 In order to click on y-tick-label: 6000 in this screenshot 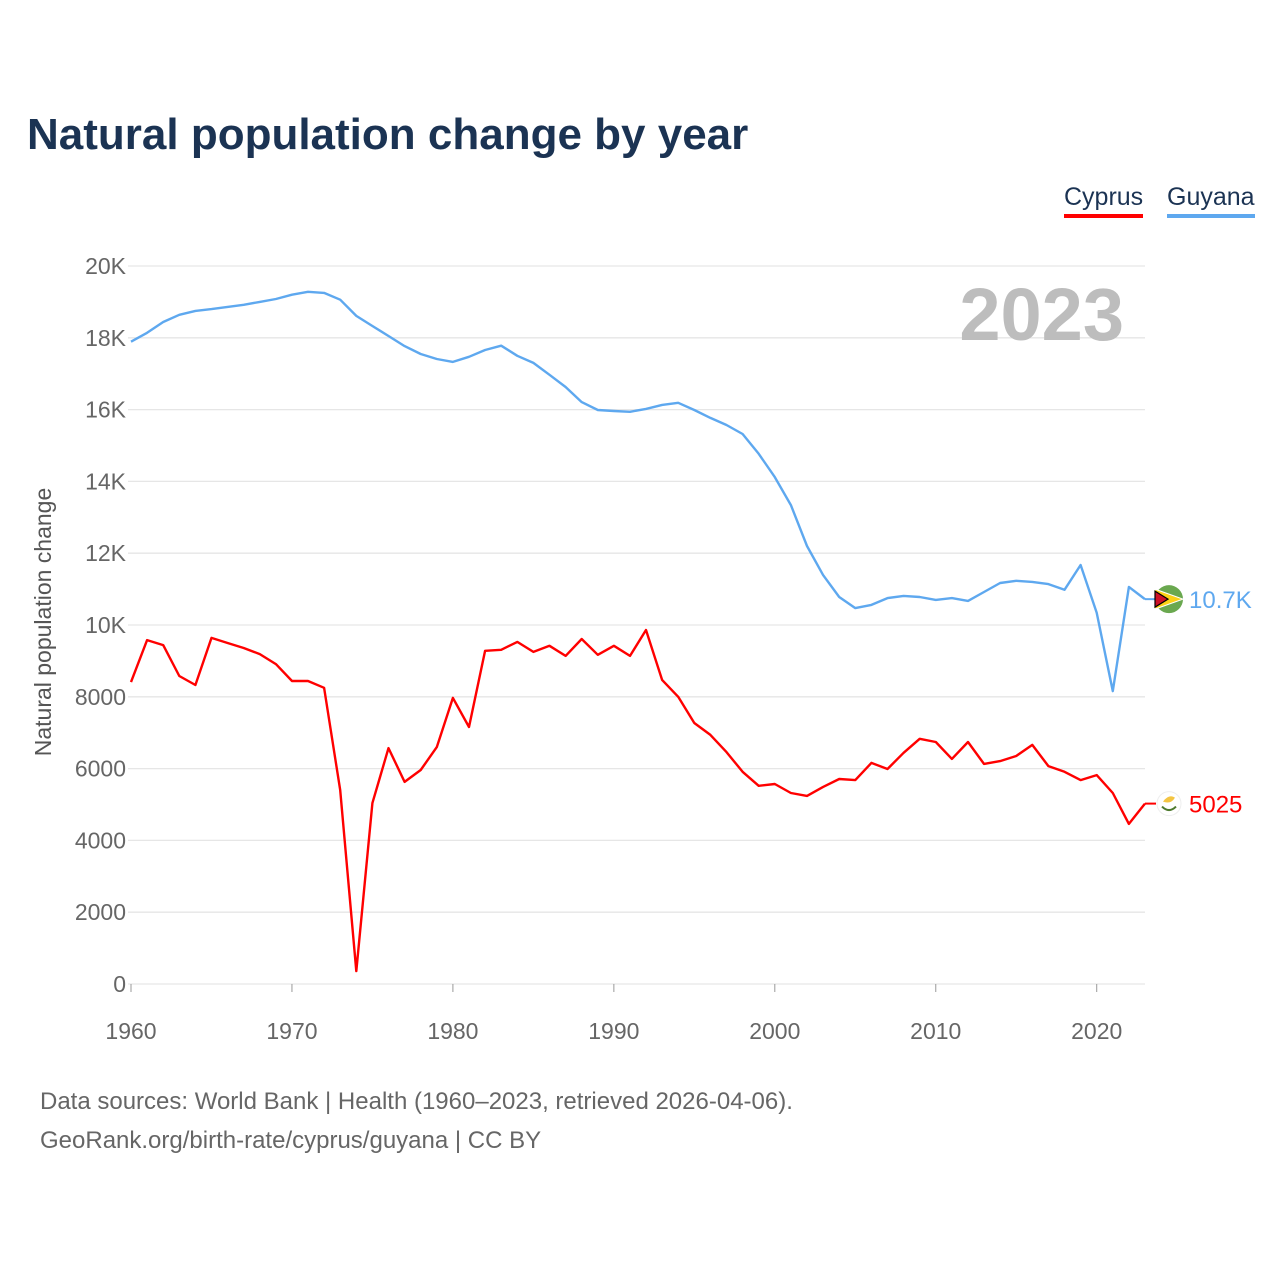, I will do `click(100, 769)`.